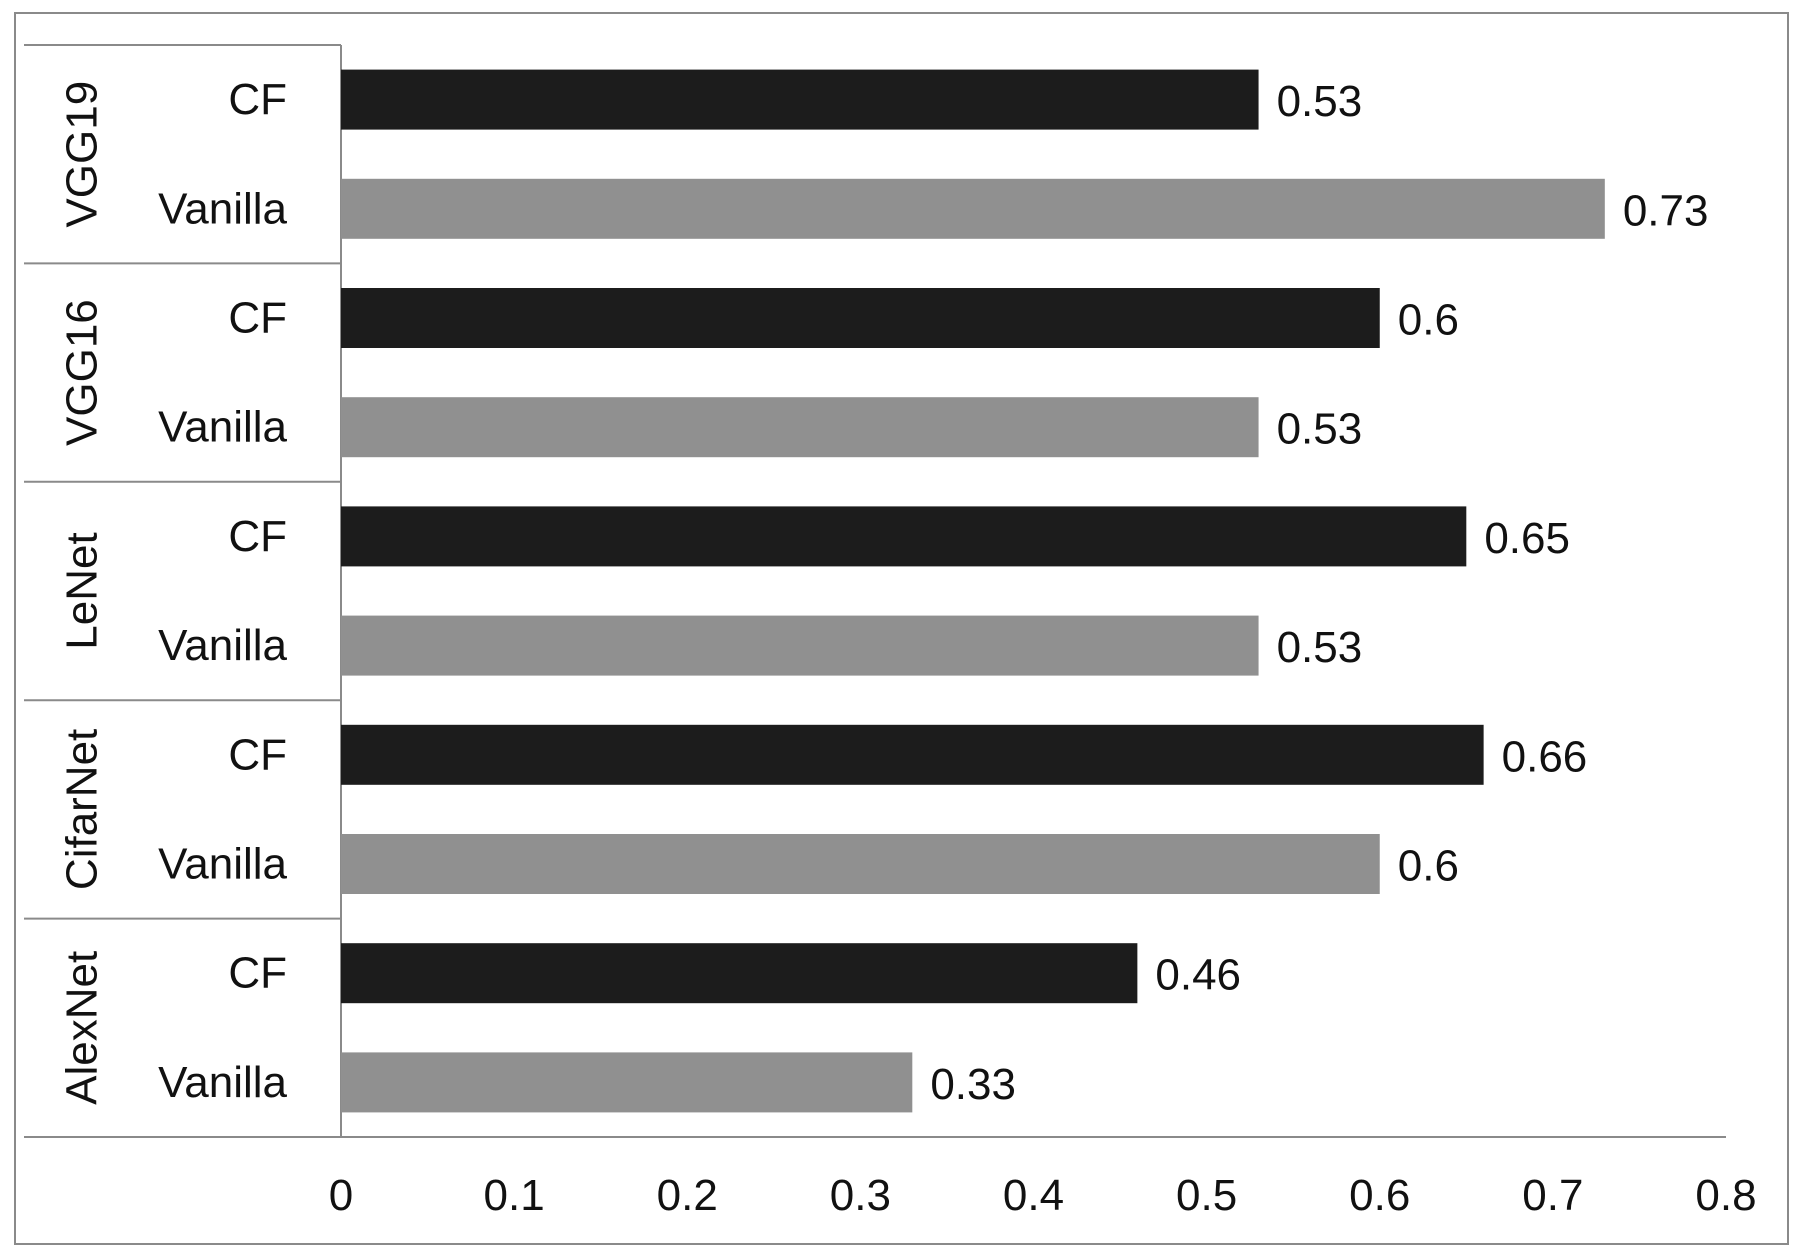 The width and height of the screenshot is (1800, 1259). Describe the element at coordinates (860, 864) in the screenshot. I see `bar-cifarnet-vanilla` at that location.